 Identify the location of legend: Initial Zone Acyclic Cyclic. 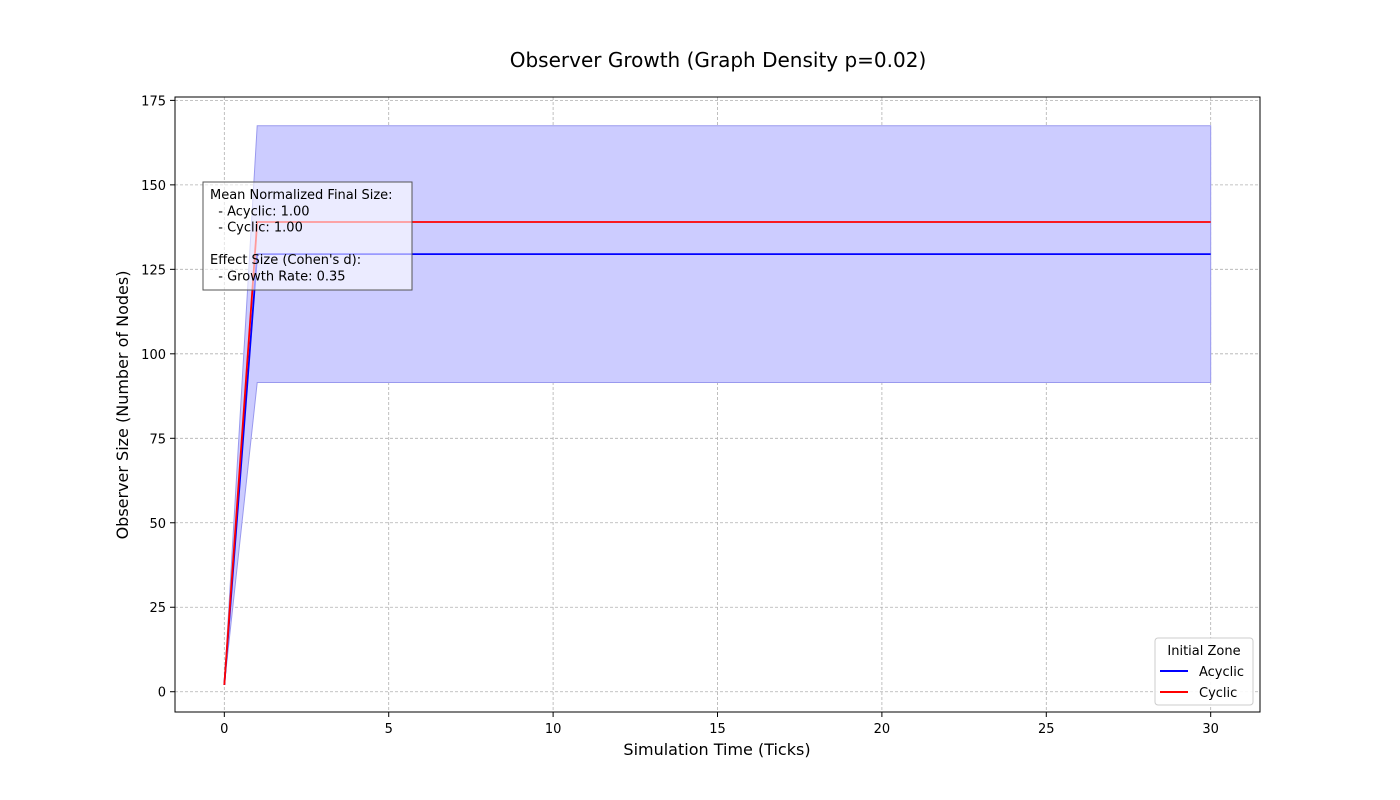
(1204, 671).